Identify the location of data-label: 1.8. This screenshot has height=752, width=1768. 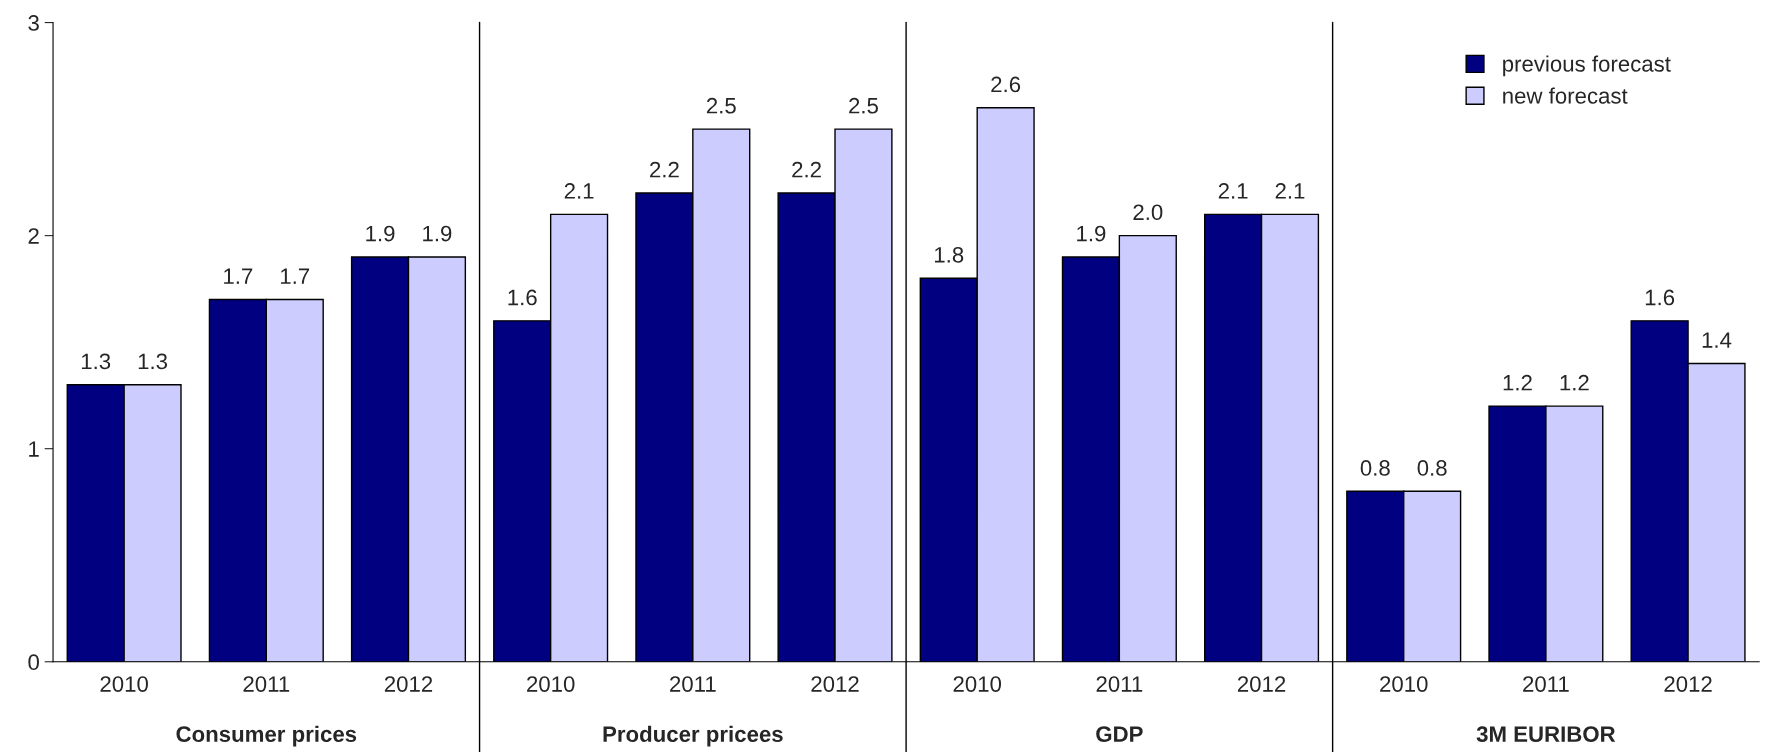
(949, 255).